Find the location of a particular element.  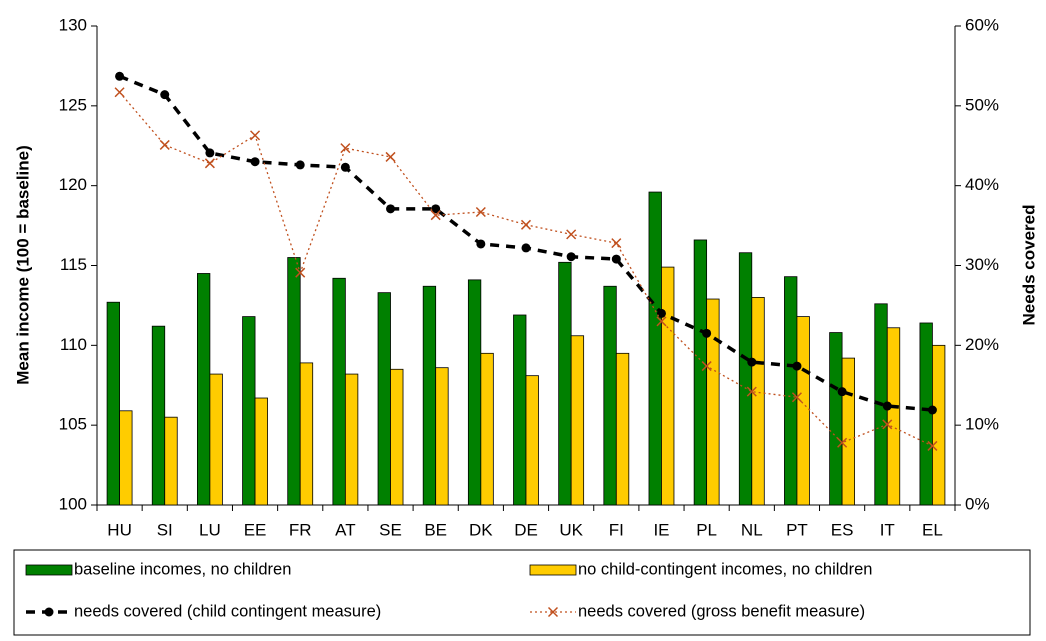

legend-label: no child-contingent incomes, no children is located at coordinates (725, 569).